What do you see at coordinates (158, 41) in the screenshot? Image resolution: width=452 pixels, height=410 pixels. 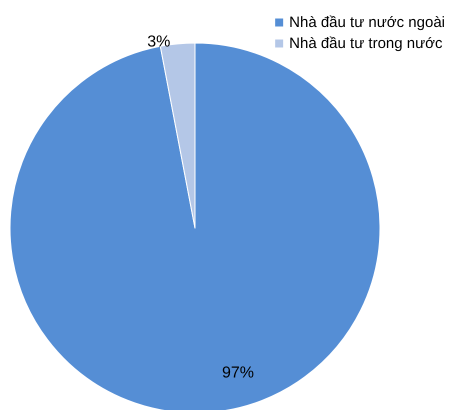 I see `data-label: 3%` at bounding box center [158, 41].